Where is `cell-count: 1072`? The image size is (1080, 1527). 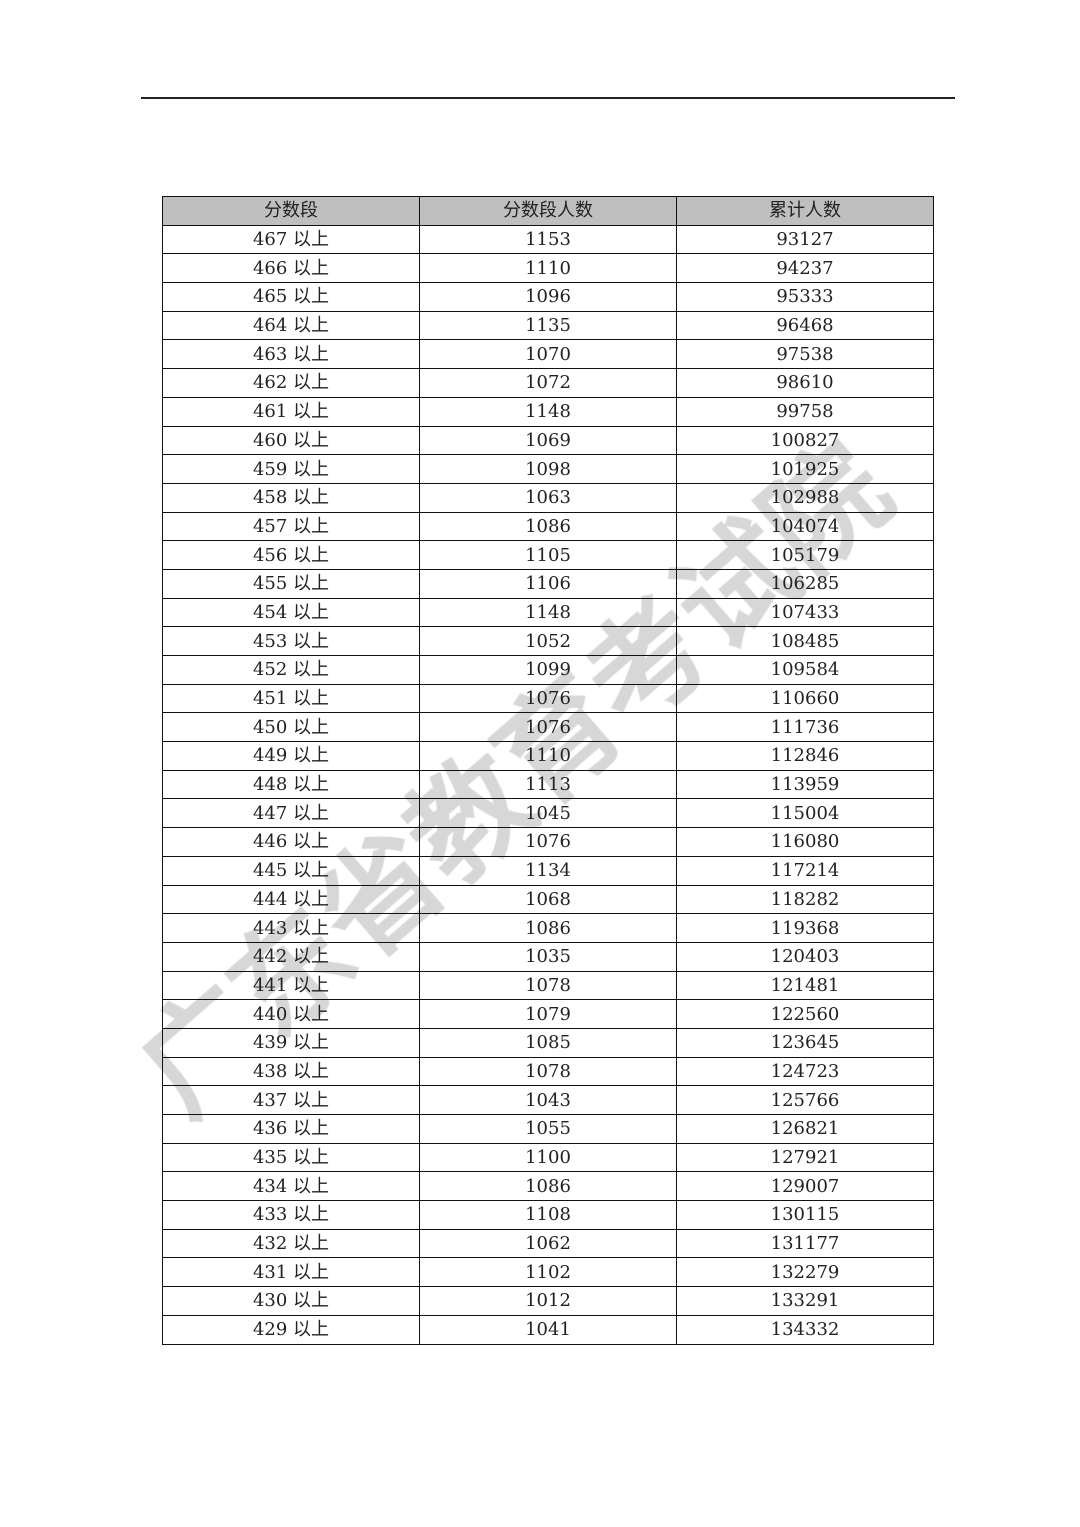 cell-count: 1072 is located at coordinates (548, 383).